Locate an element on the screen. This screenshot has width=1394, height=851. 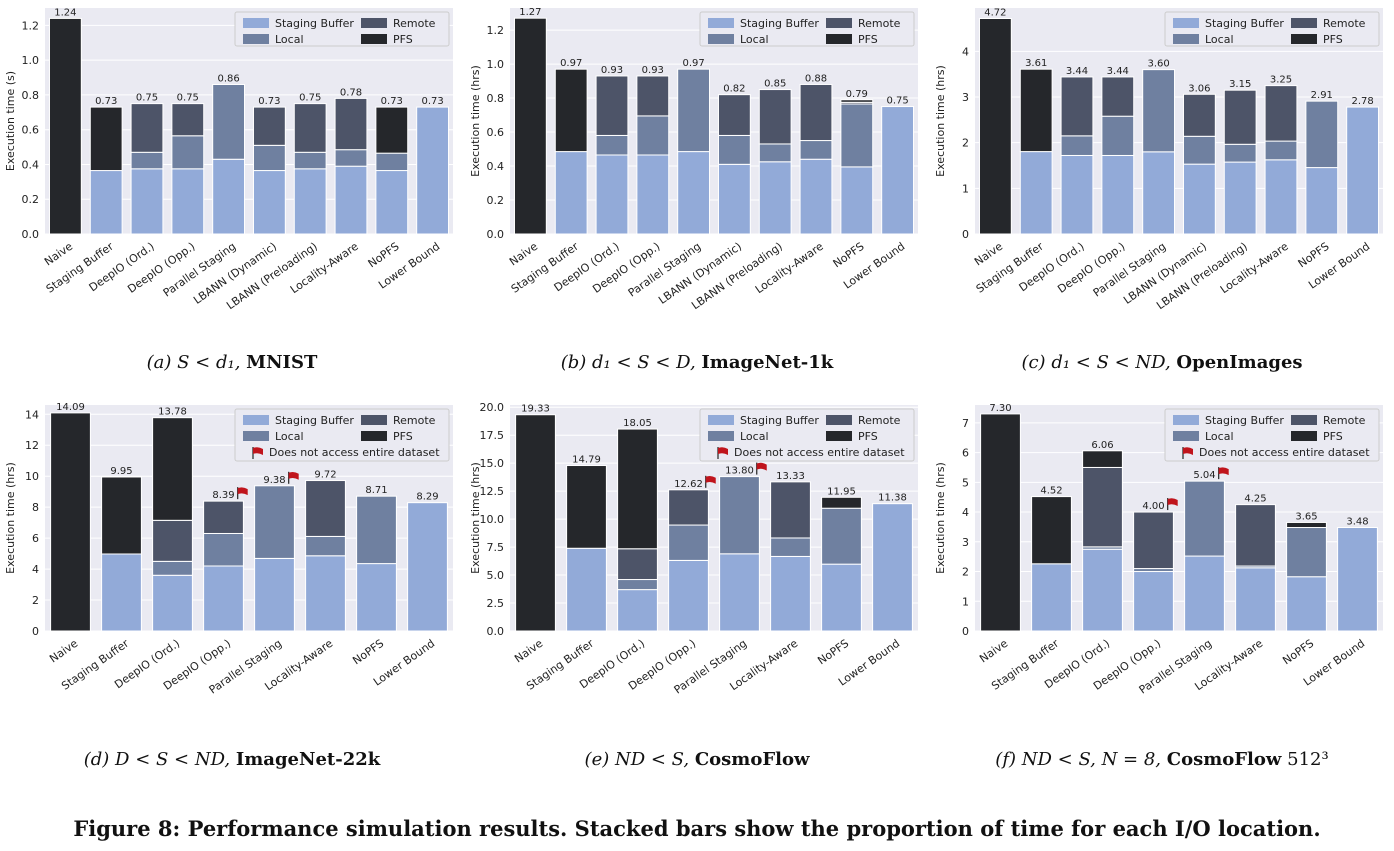
y-tick-label: 0.8 is located at coordinates (496, 98).